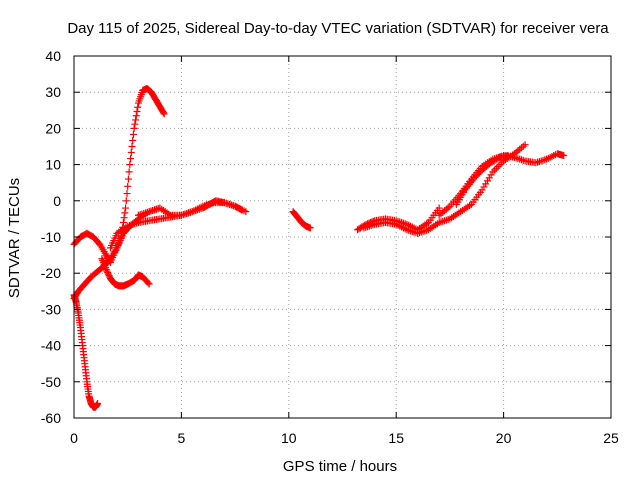 The height and width of the screenshot is (480, 640). I want to click on y-tick-label: -50, so click(51, 382).